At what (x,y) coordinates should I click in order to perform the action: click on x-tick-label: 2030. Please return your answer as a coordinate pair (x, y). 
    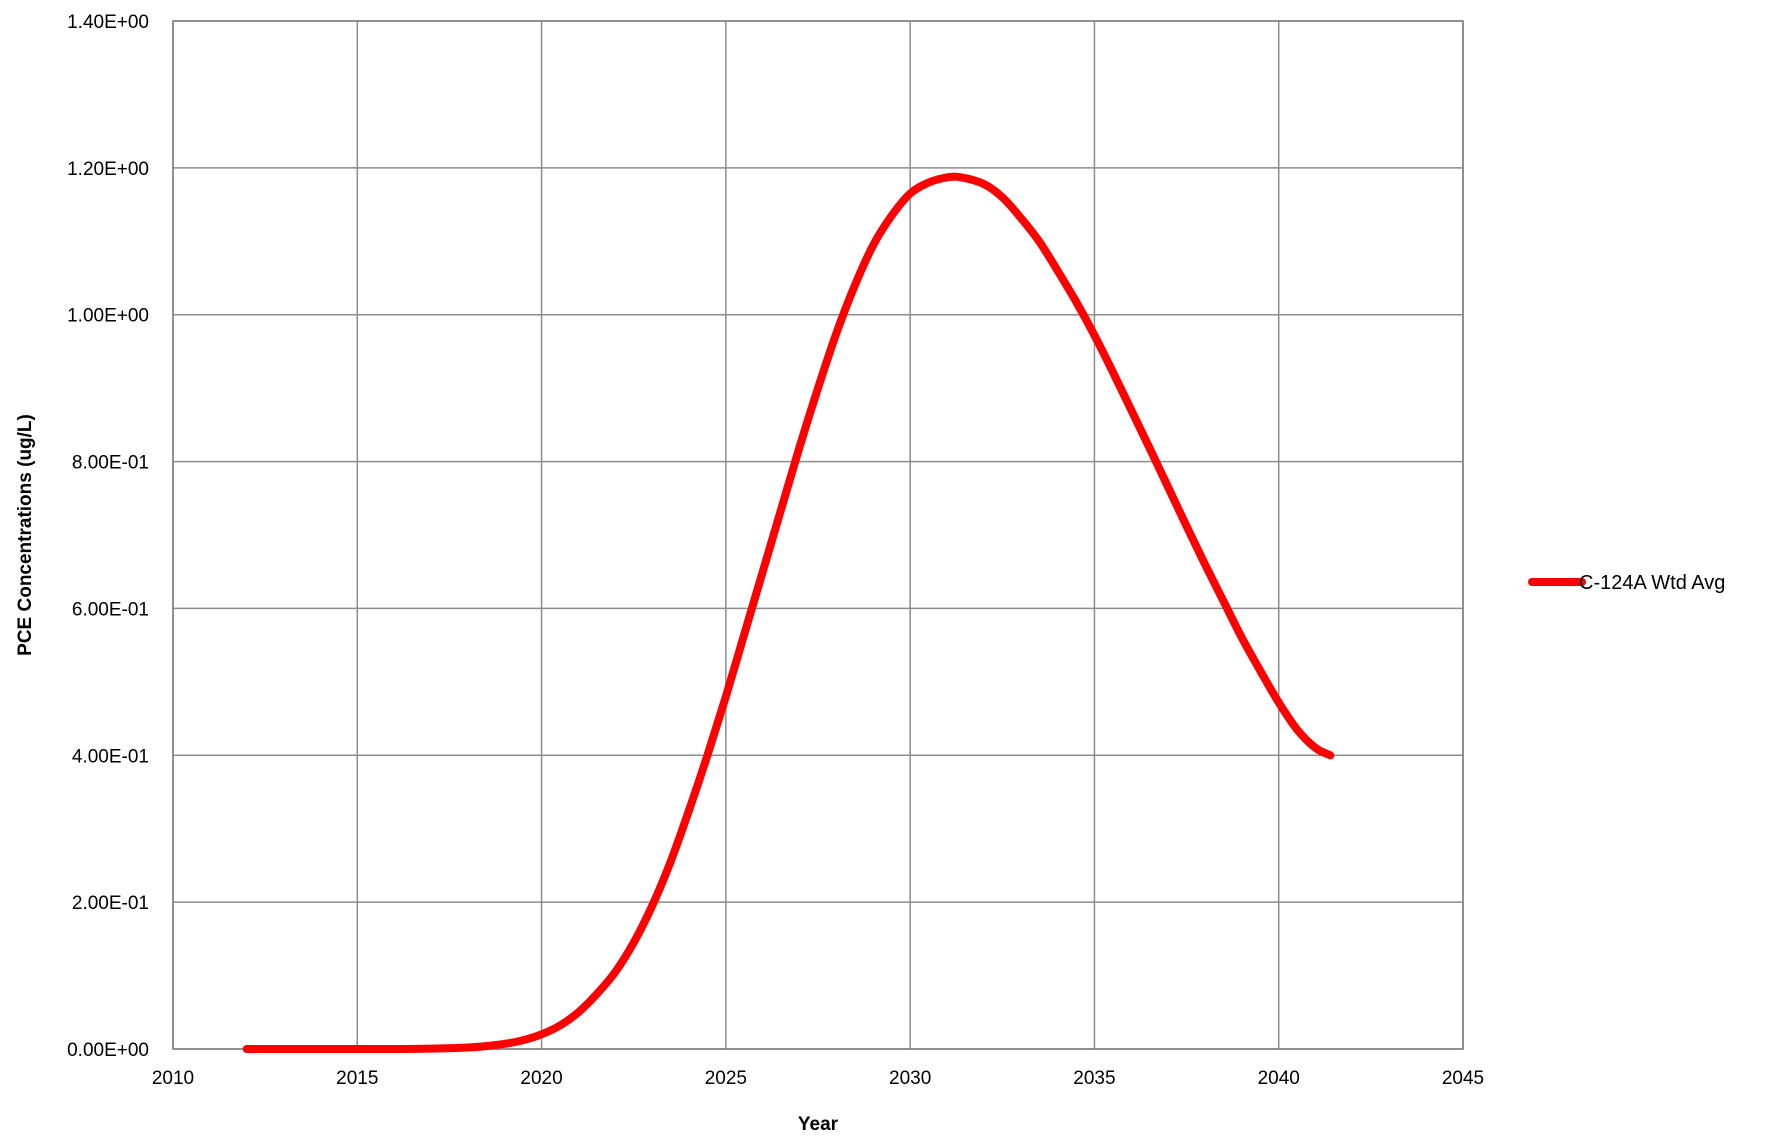
    Looking at the image, I should click on (910, 1078).